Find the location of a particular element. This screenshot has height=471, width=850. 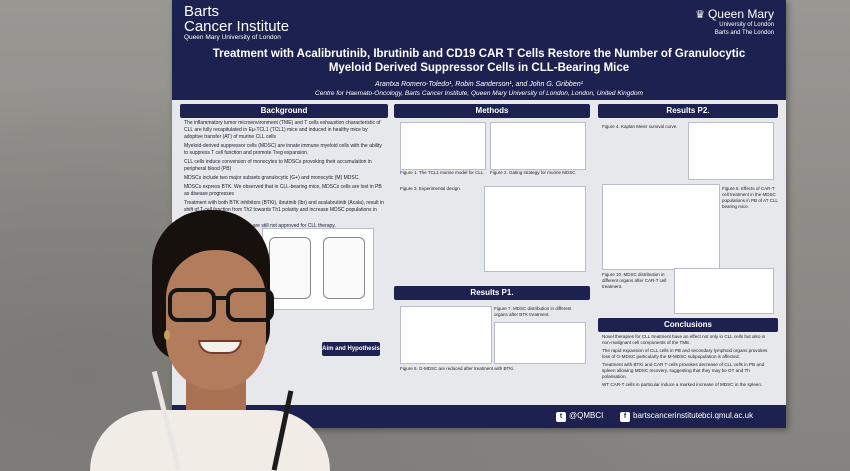

results-p2-caption-1: Figure 4. Kaplan Meier survival curve. is located at coordinates (640, 126).